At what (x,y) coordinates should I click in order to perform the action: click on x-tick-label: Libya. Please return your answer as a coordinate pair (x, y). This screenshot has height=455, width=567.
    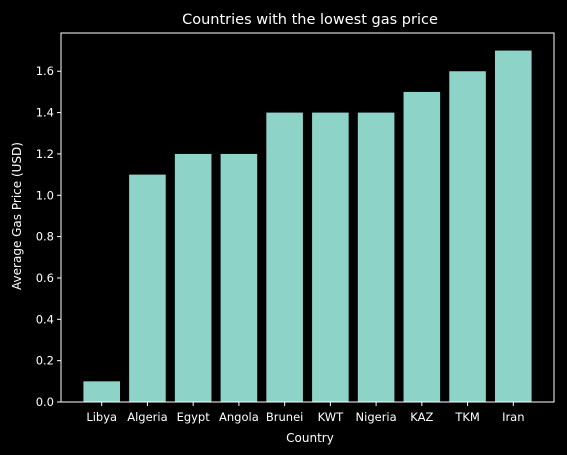
    Looking at the image, I should click on (101, 417).